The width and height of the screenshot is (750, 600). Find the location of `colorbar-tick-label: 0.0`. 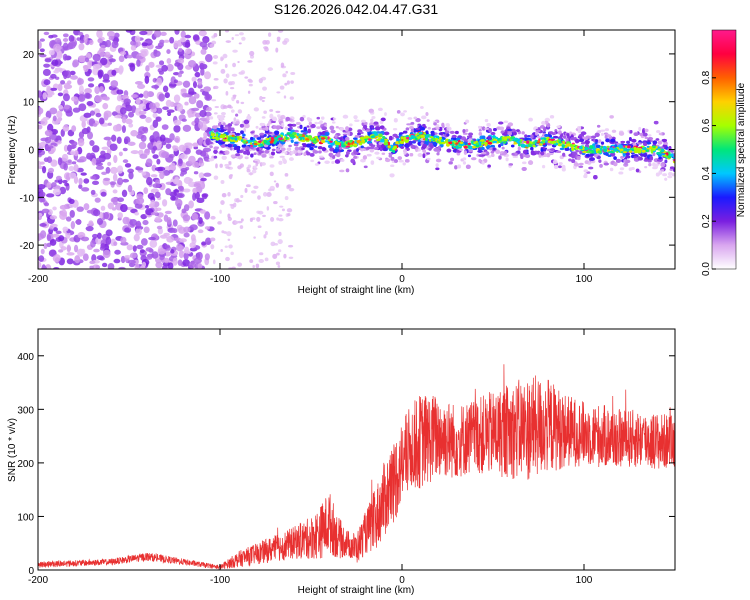

colorbar-tick-label: 0.0 is located at coordinates (706, 269).